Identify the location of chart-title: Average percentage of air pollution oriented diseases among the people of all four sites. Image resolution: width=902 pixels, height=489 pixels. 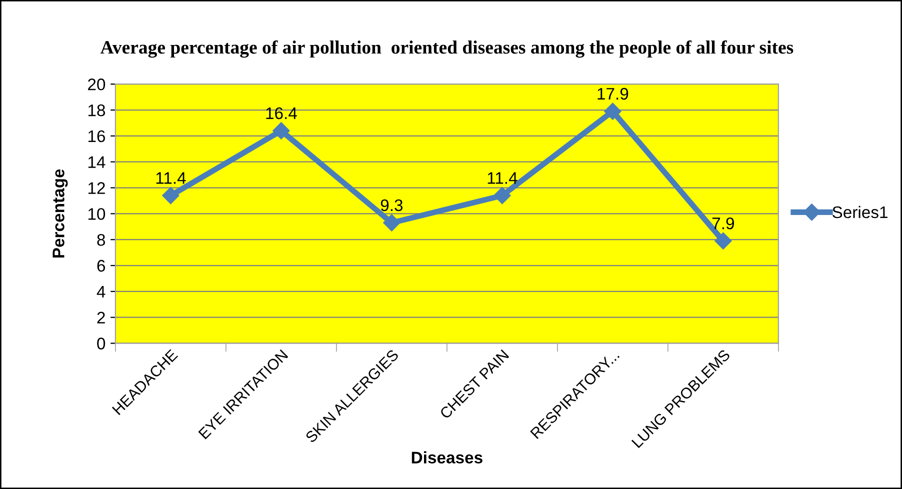
(447, 49).